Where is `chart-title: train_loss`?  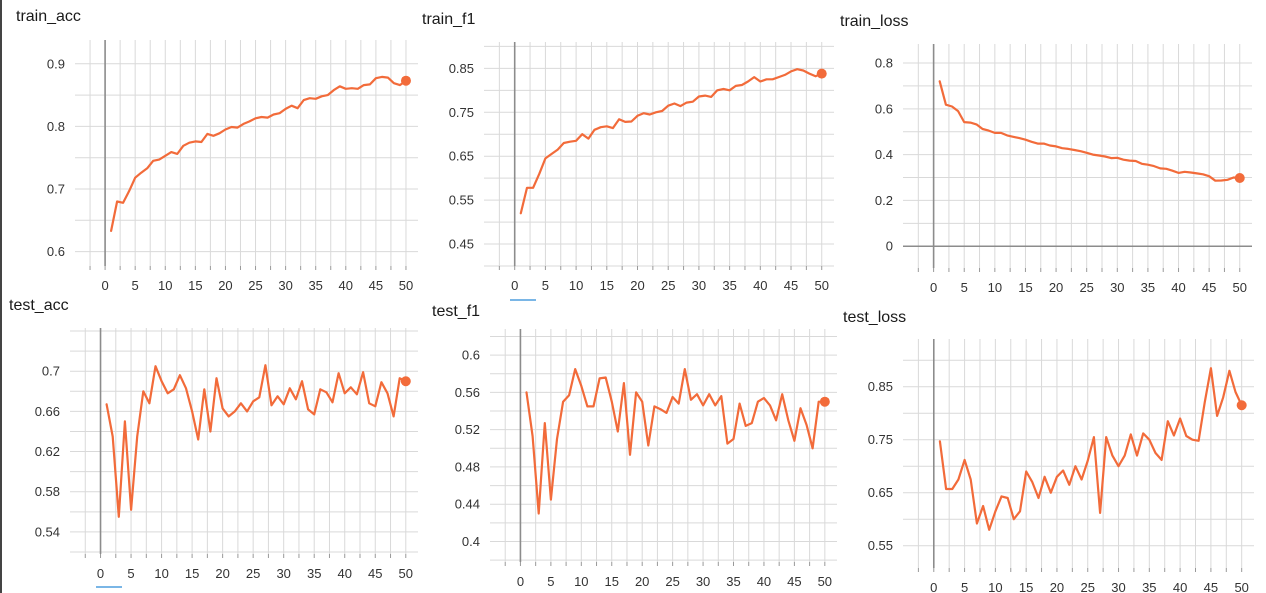
chart-title: train_loss is located at coordinates (874, 21).